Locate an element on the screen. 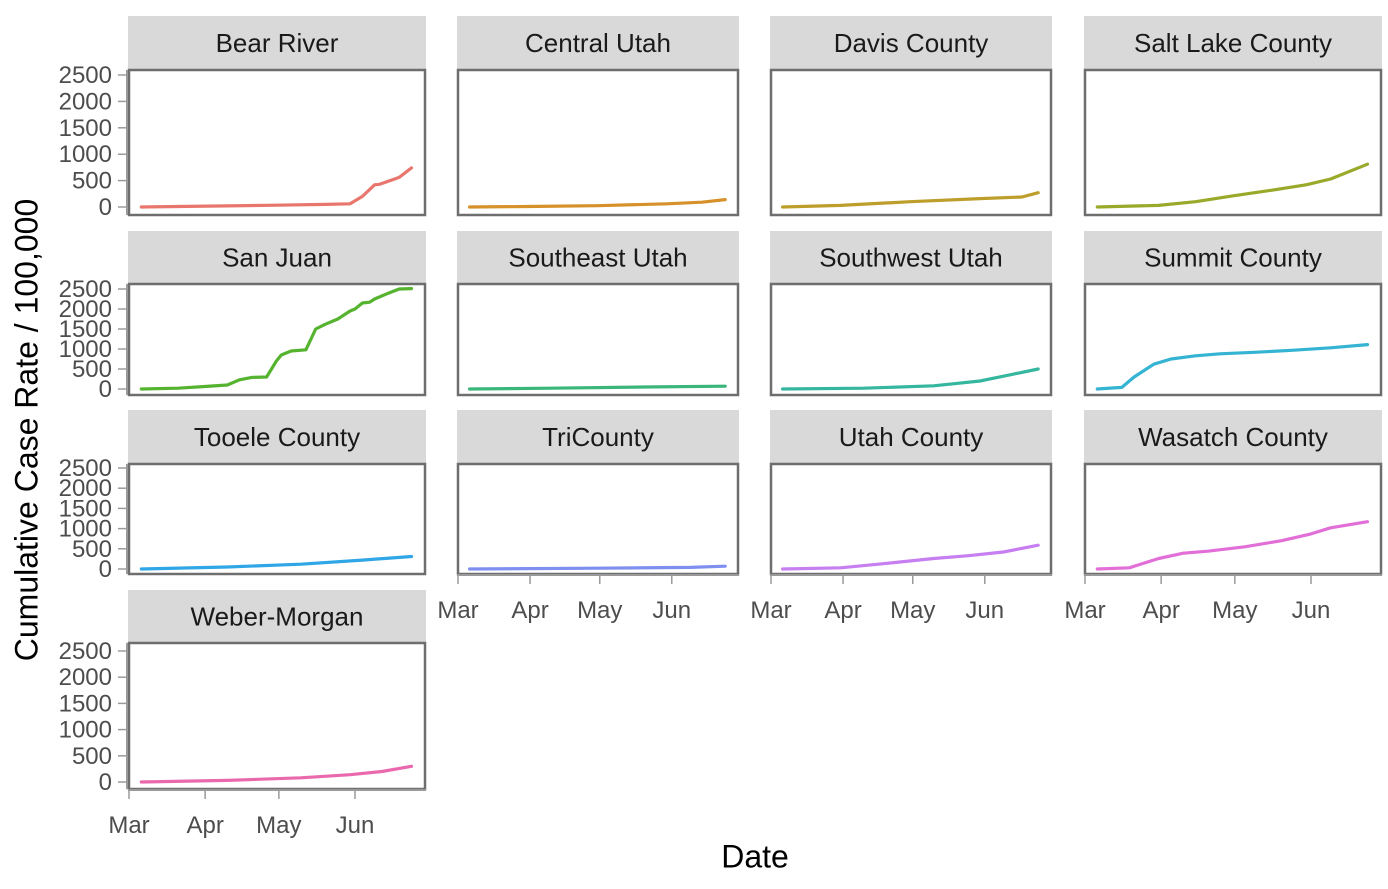 The width and height of the screenshot is (1388, 889). facet-panel: Central Utah is located at coordinates (598, 116).